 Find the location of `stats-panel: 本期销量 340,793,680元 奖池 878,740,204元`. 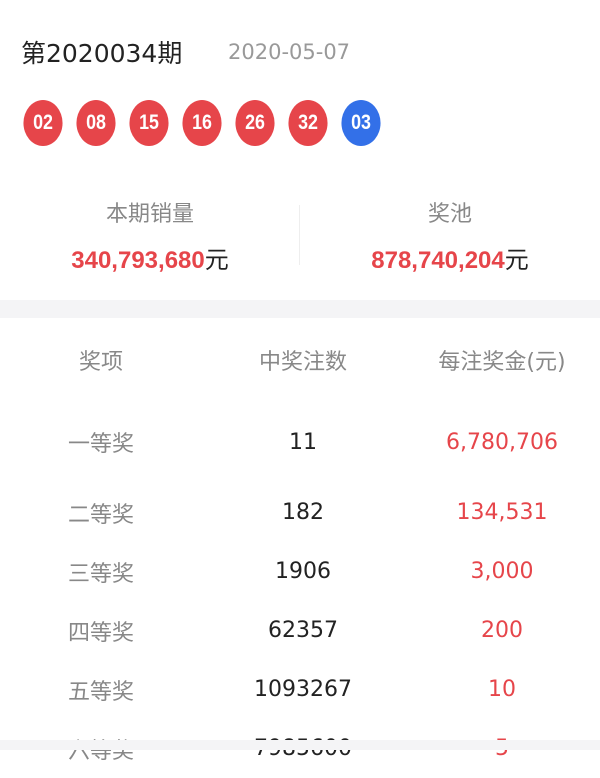

stats-panel: 本期销量 340,793,680元 奖池 878,740,204元 is located at coordinates (300, 235).